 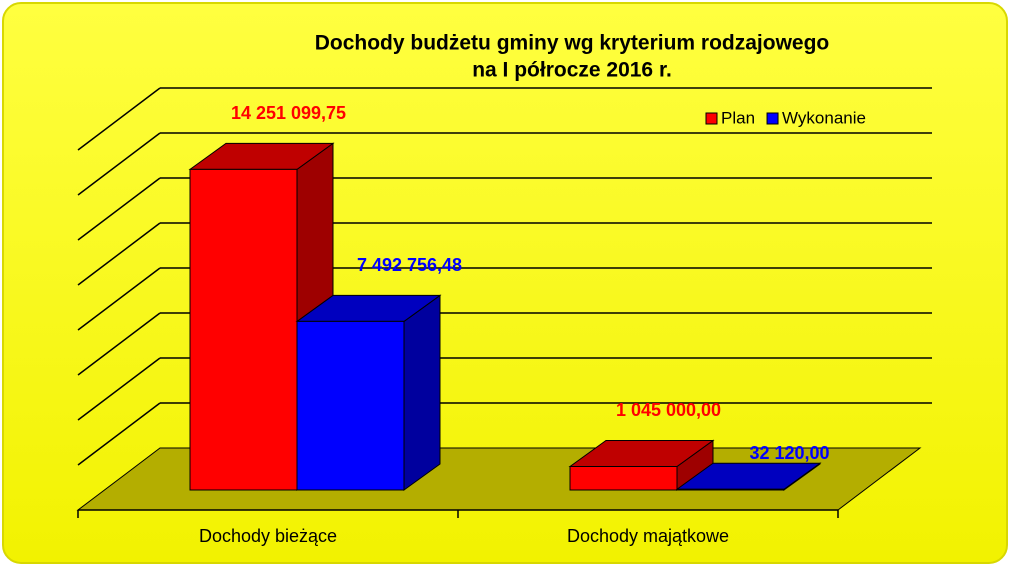 What do you see at coordinates (288, 113) in the screenshot?
I see `data-label: 14 251 099,75` at bounding box center [288, 113].